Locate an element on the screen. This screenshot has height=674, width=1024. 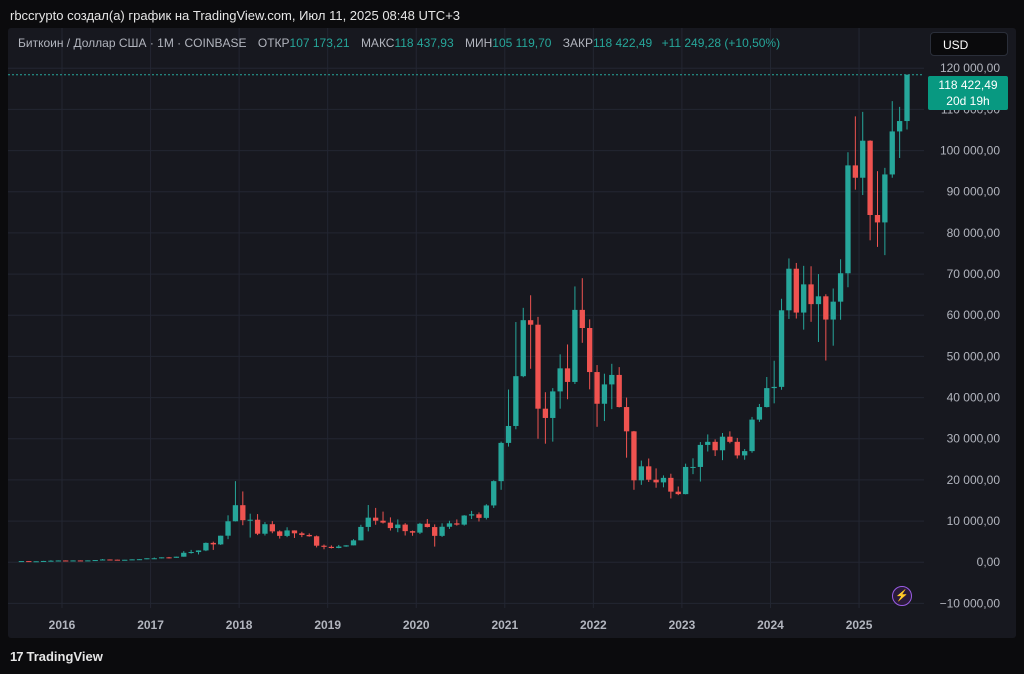
currency-button: USD is located at coordinates (969, 44).